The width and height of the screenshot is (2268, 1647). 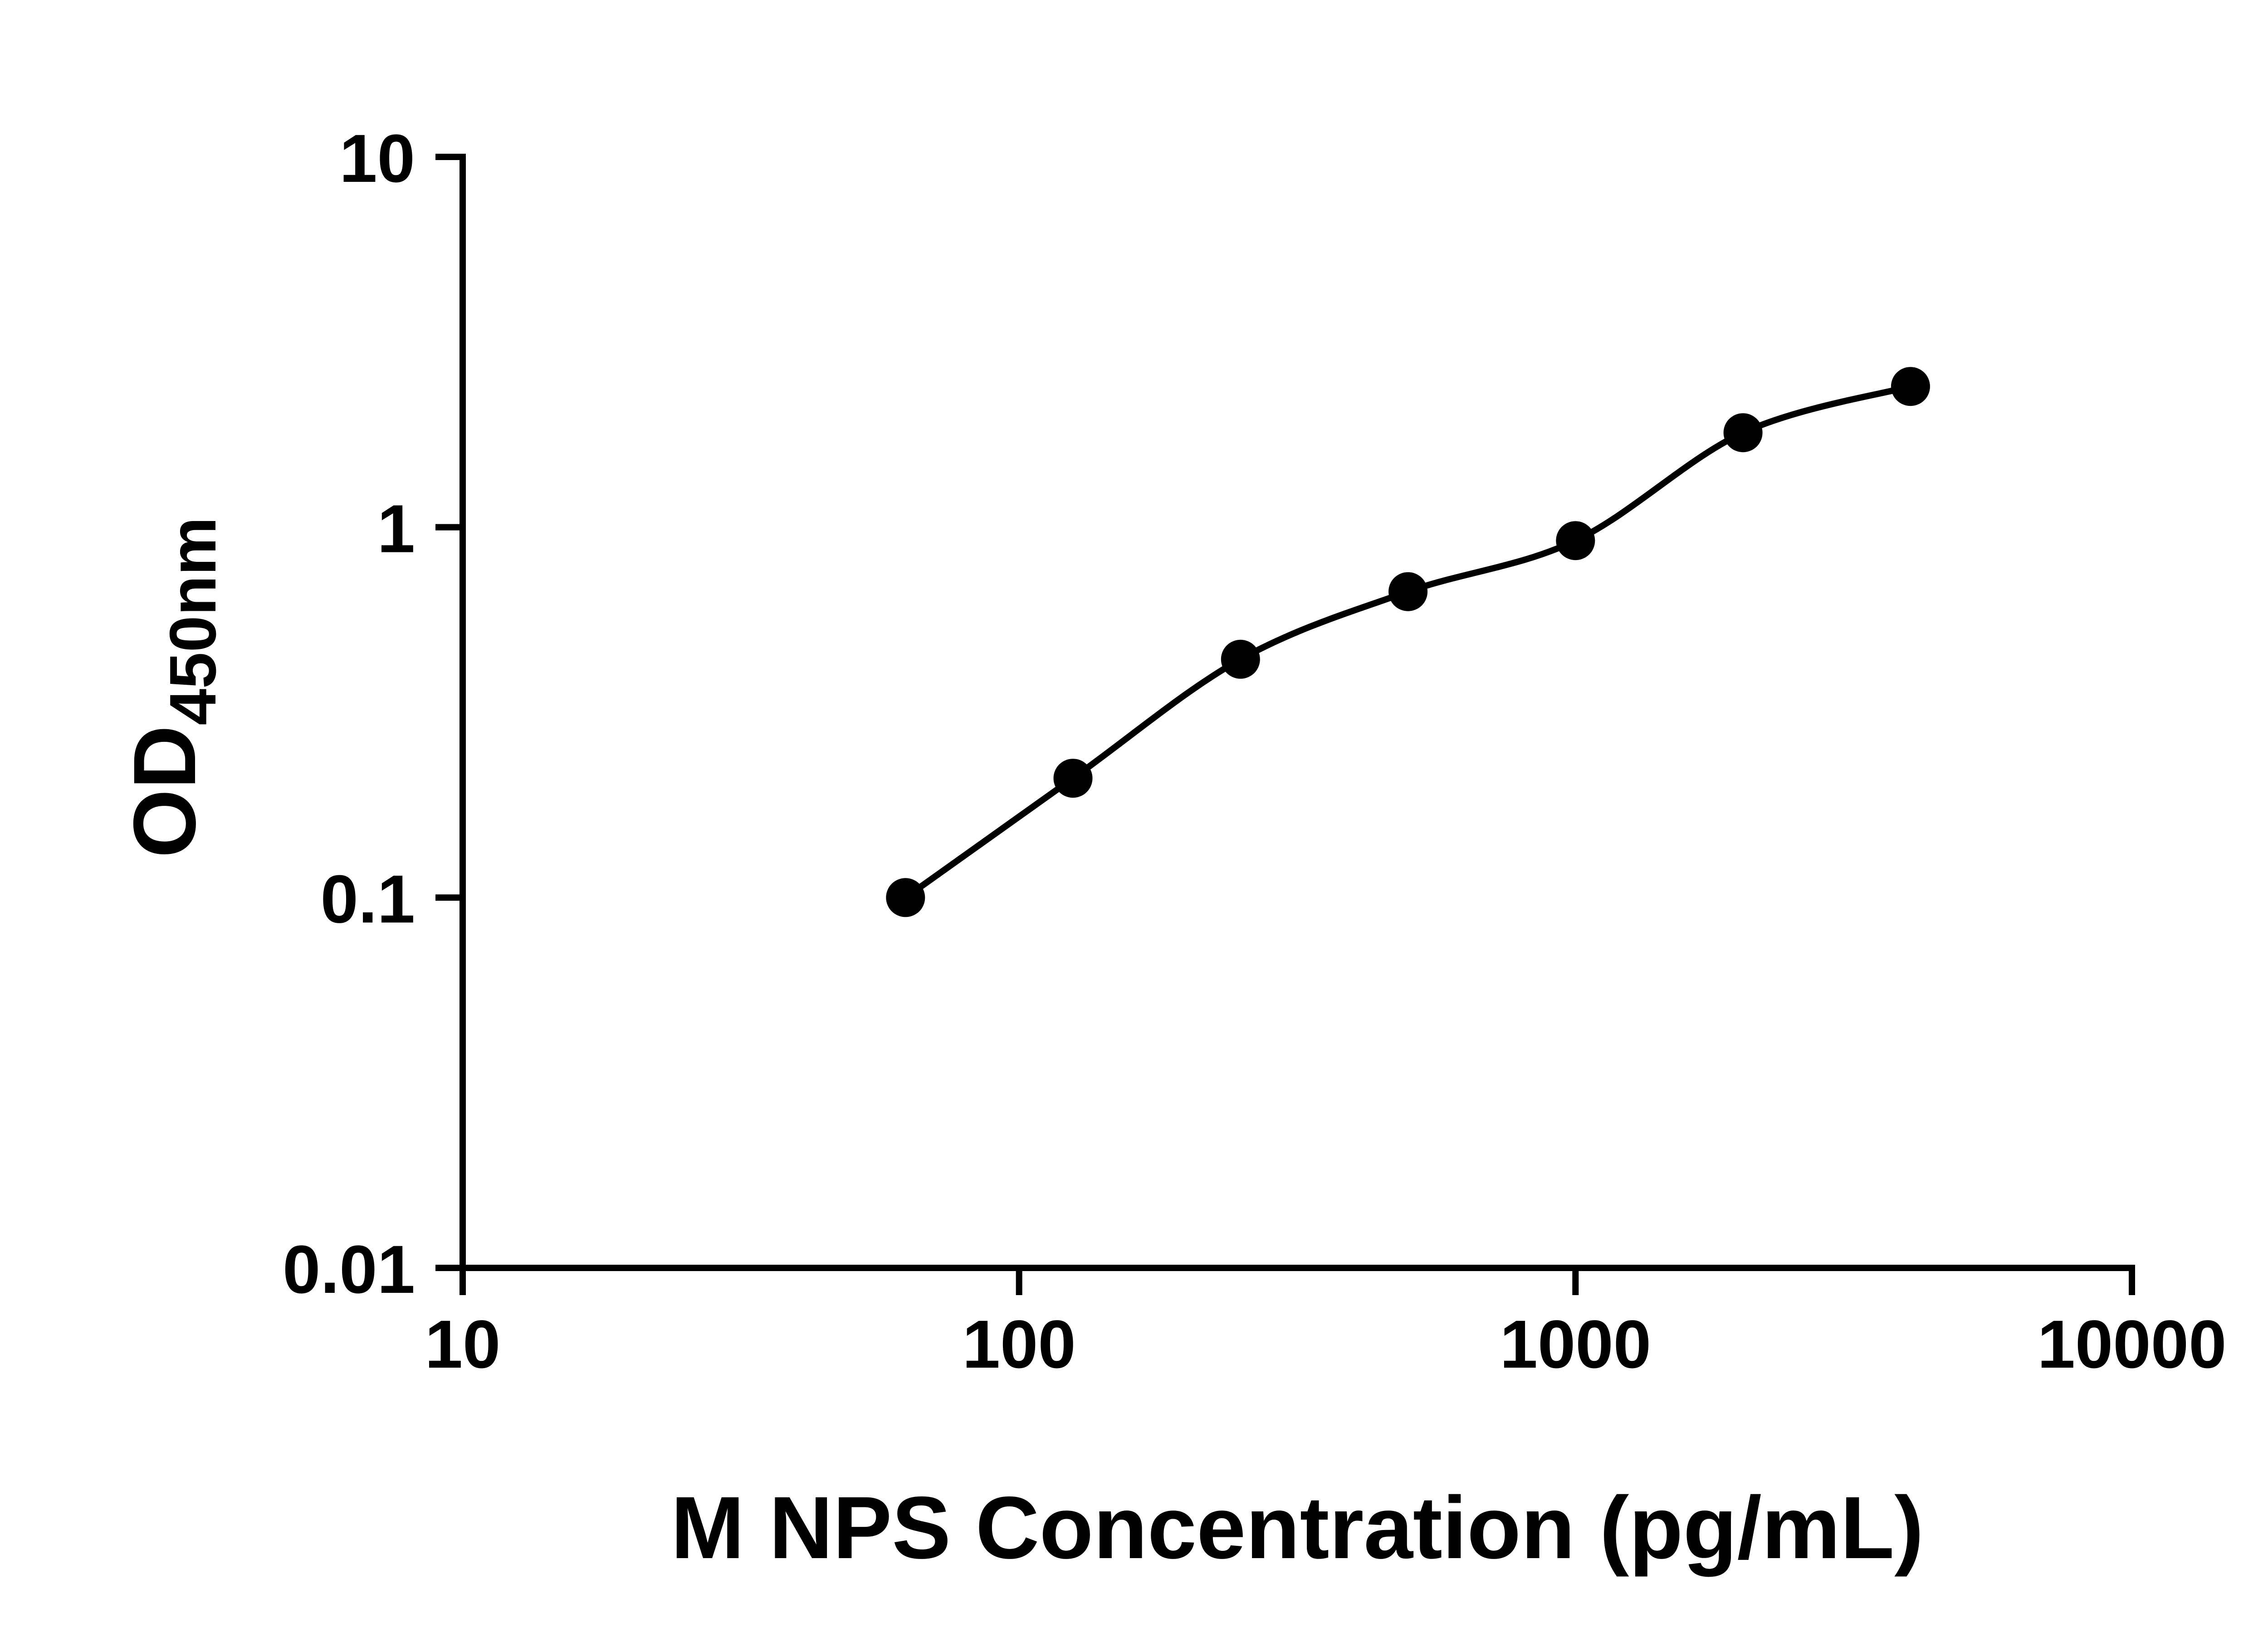 What do you see at coordinates (2132, 1344) in the screenshot?
I see `x-tick-label: 10000` at bounding box center [2132, 1344].